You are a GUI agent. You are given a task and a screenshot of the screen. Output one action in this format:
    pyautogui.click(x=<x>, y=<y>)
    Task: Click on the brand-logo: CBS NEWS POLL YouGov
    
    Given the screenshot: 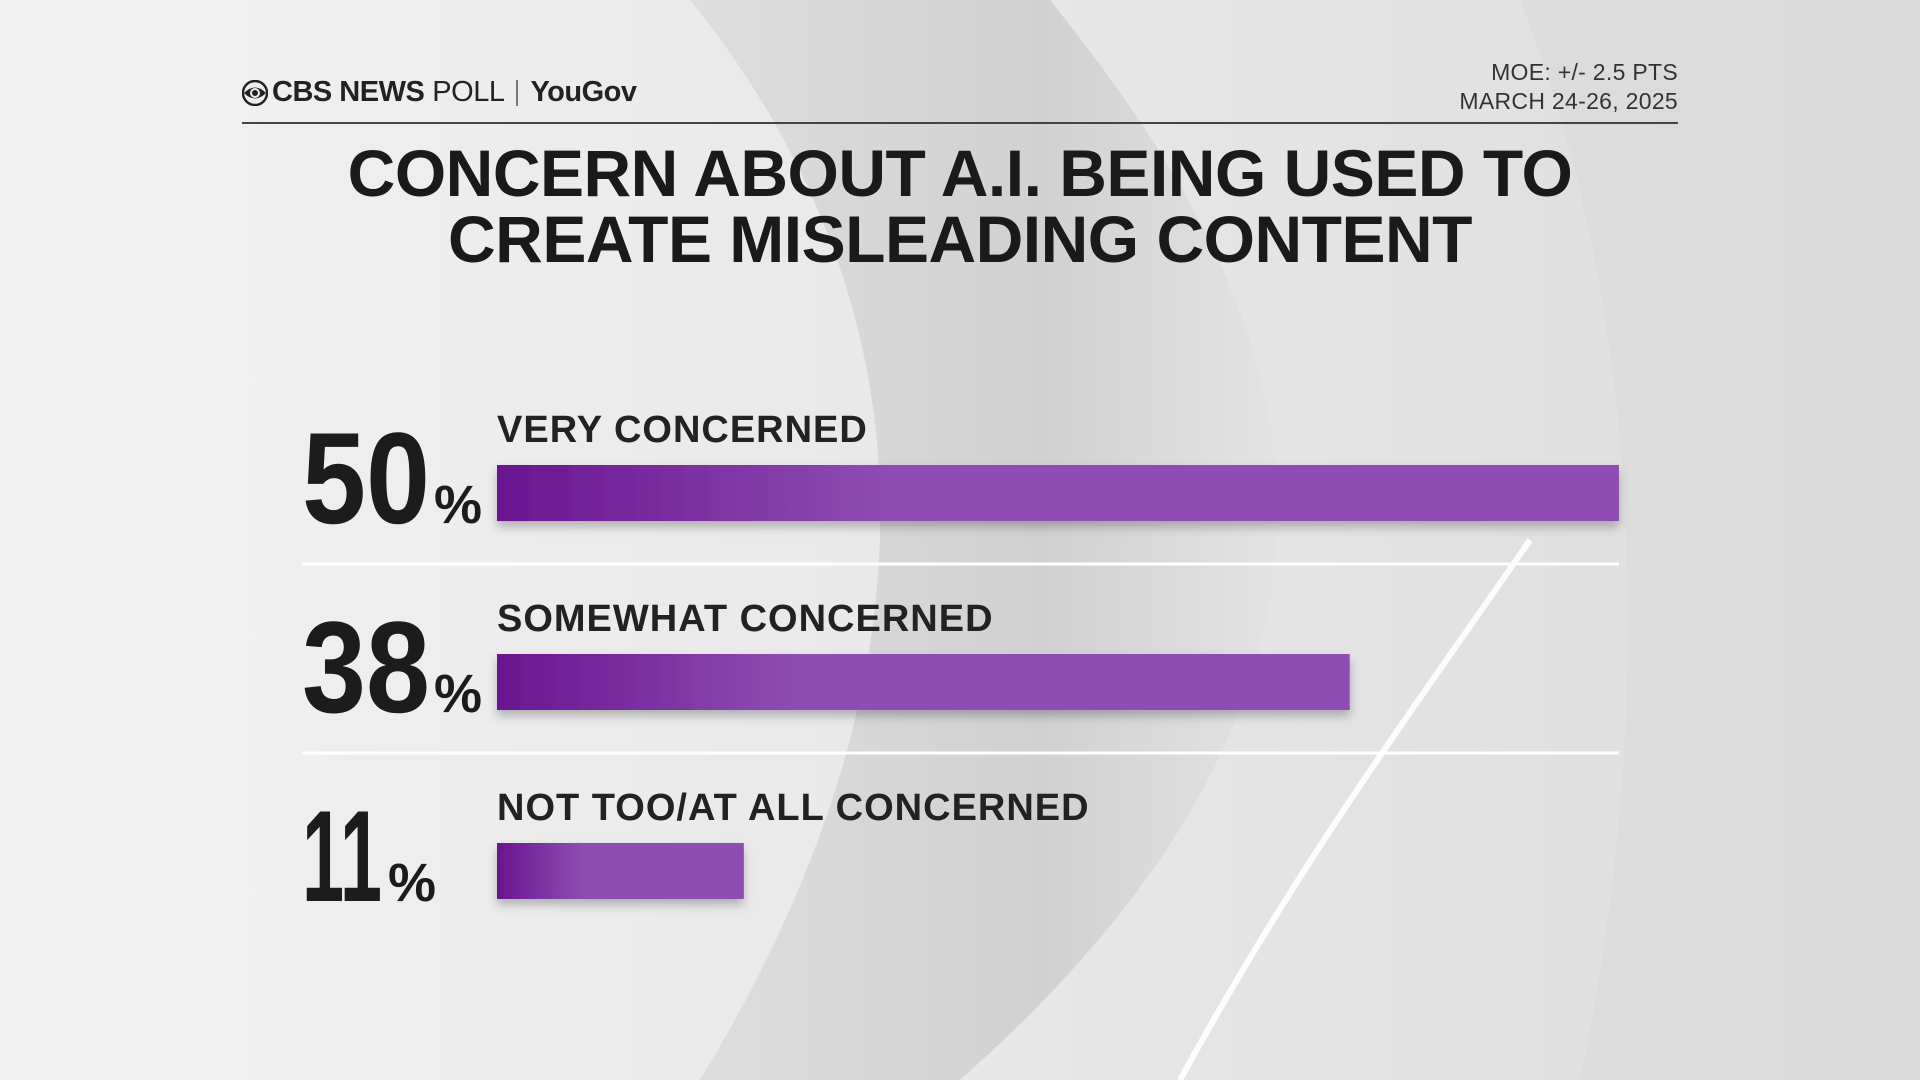 What is the action you would take?
    pyautogui.click(x=439, y=92)
    